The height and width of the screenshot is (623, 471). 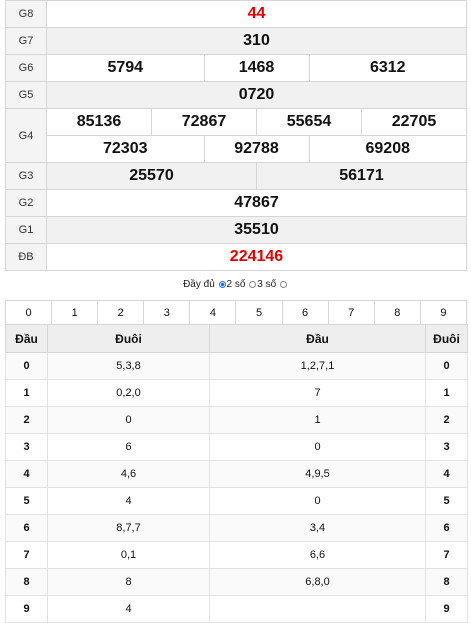 I want to click on loto-duoi: 6, so click(x=128, y=447).